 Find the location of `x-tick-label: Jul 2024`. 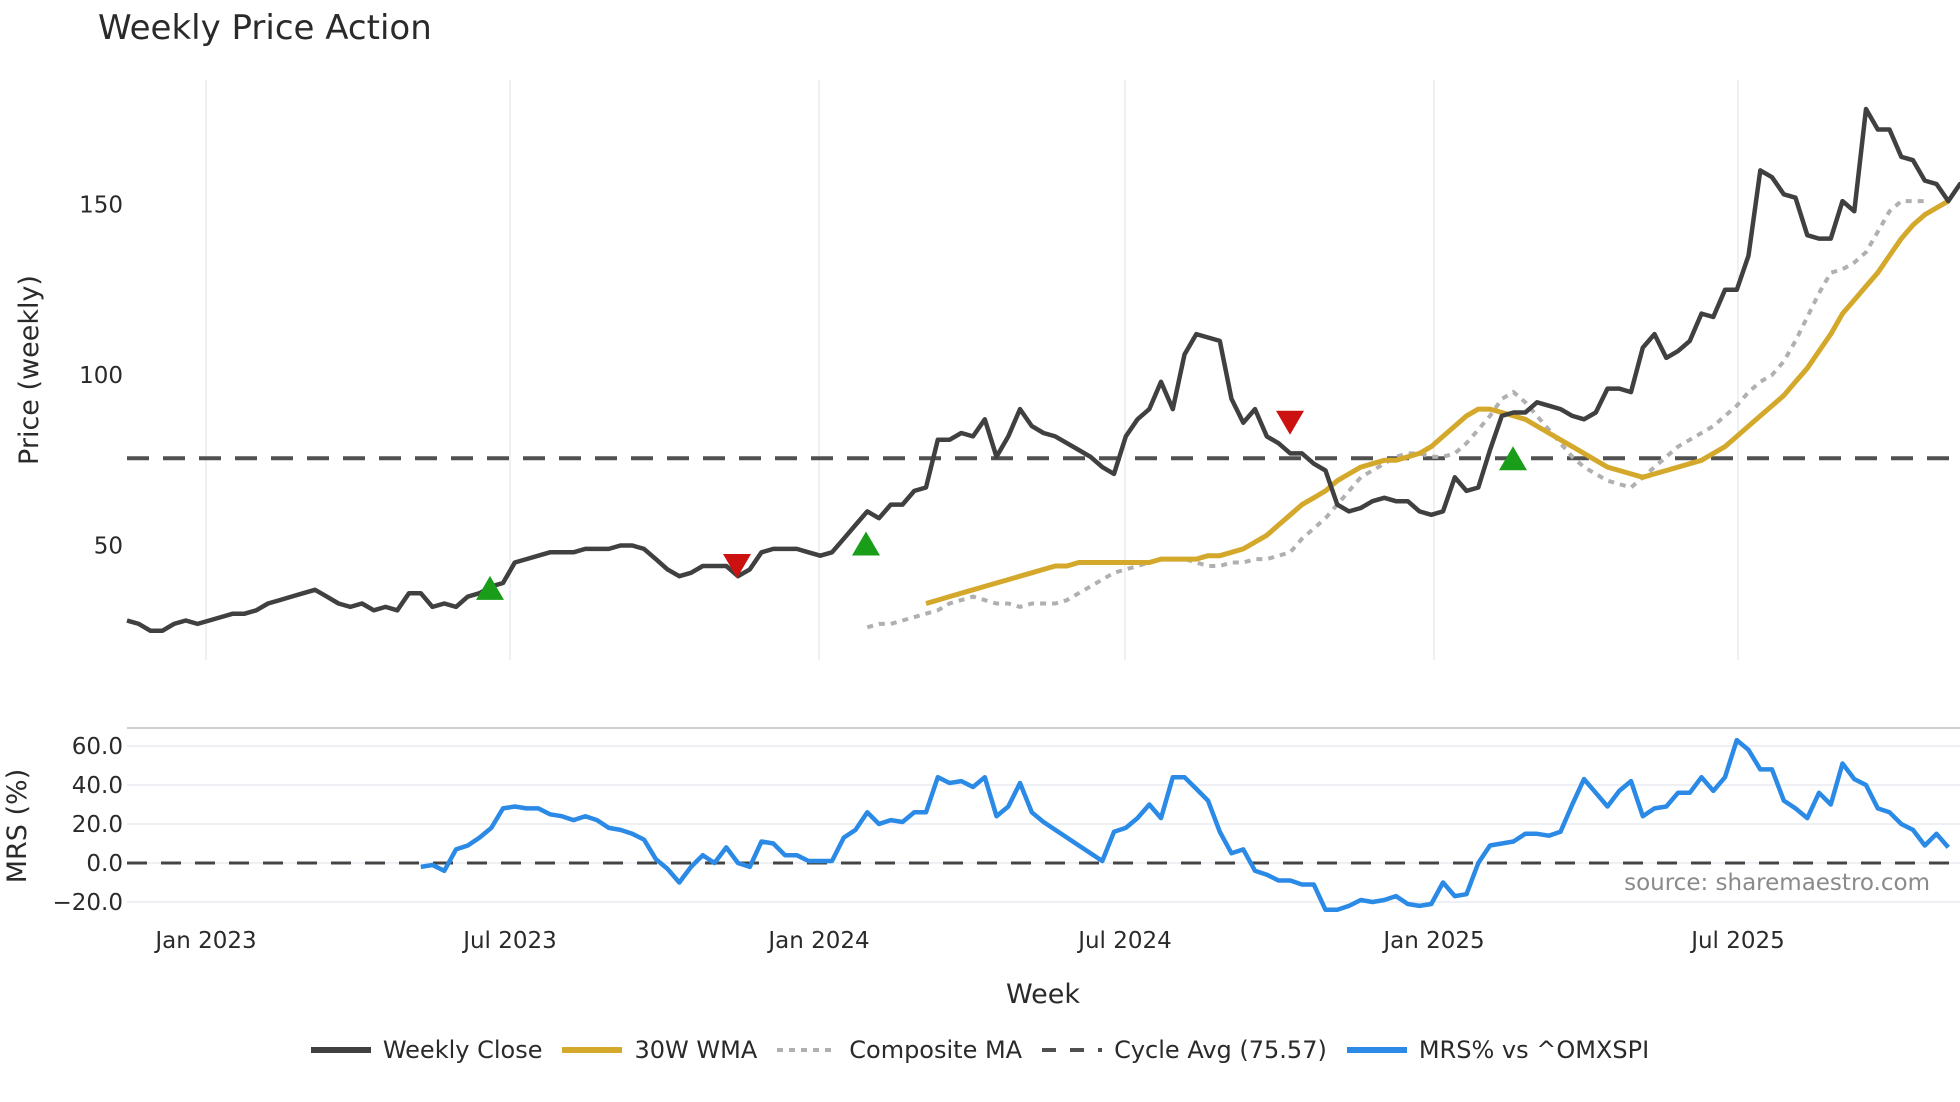

x-tick-label: Jul 2024 is located at coordinates (1124, 941).